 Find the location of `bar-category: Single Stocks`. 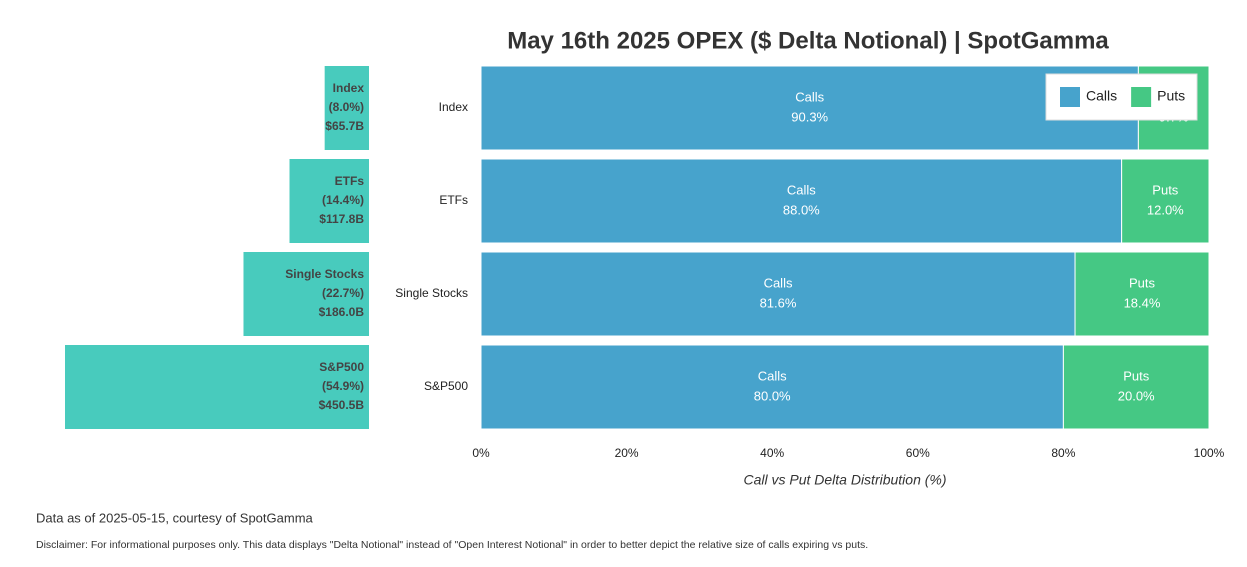

bar-category: Single Stocks is located at coordinates (324, 274).